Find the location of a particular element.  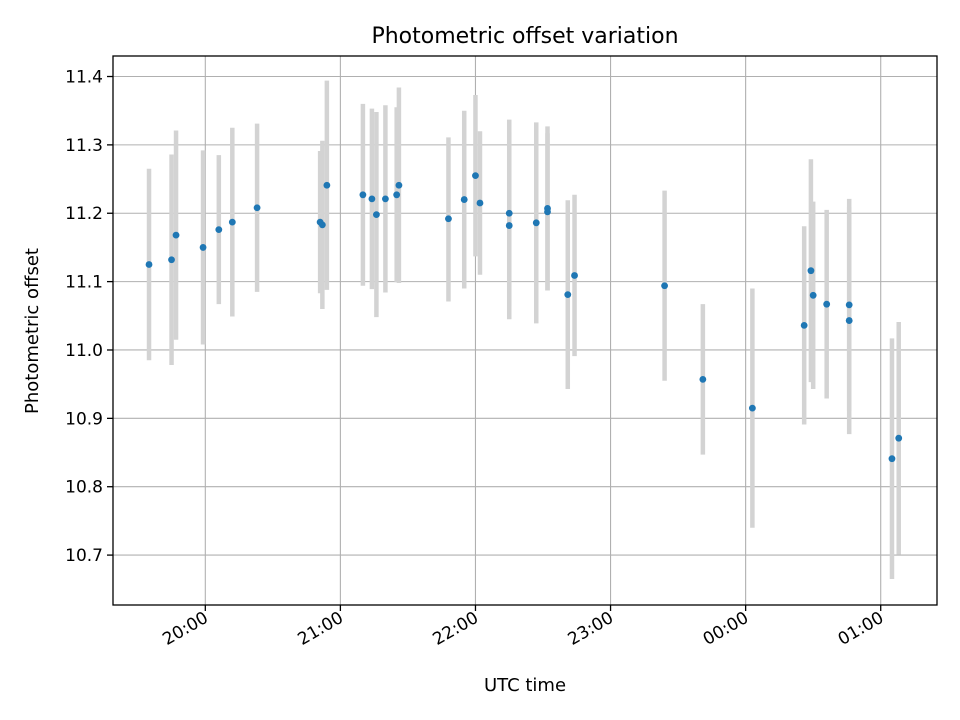

y-tick-label: 11.4 is located at coordinates (84, 78).